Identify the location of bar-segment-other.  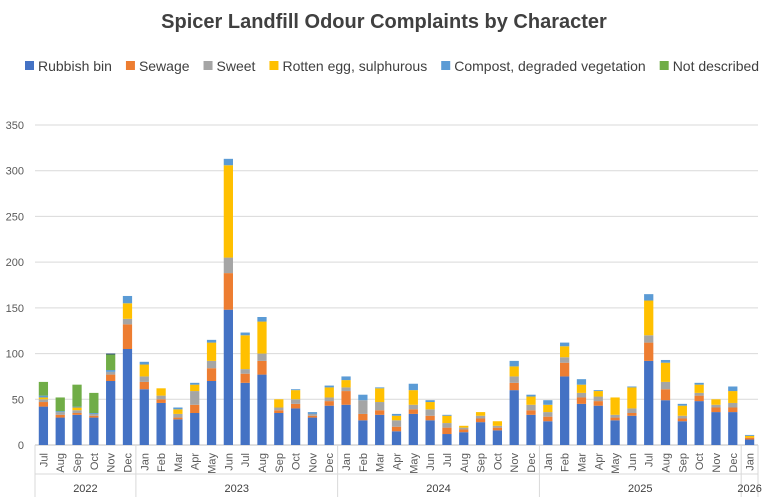
(111, 354).